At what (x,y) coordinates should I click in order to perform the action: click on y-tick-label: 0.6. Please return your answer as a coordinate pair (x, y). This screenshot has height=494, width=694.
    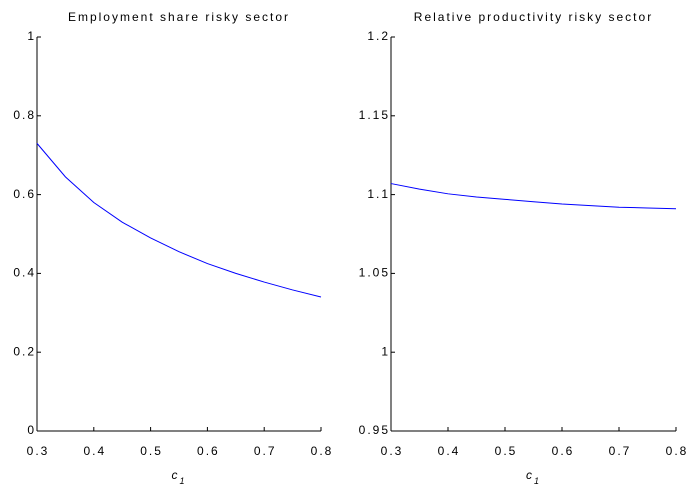
    Looking at the image, I should click on (24, 194).